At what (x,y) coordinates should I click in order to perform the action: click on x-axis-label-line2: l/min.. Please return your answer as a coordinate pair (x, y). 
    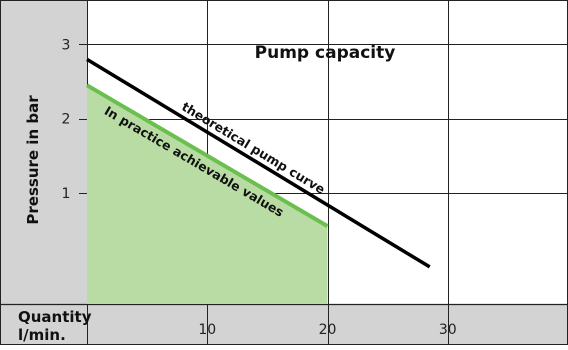
    Looking at the image, I should click on (42, 335).